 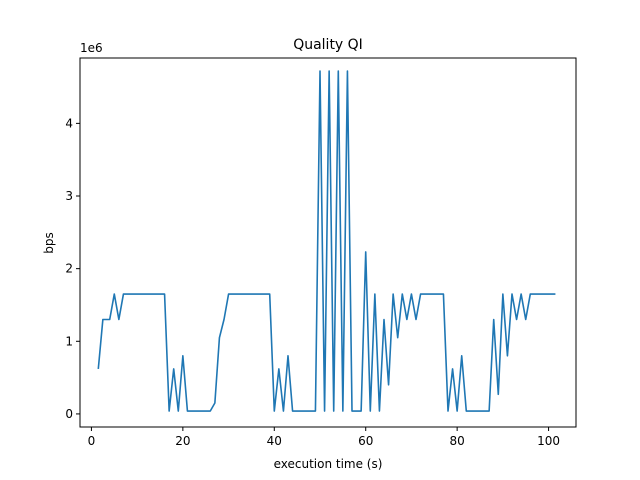 What do you see at coordinates (182, 441) in the screenshot?
I see `x-tick-label: 20` at bounding box center [182, 441].